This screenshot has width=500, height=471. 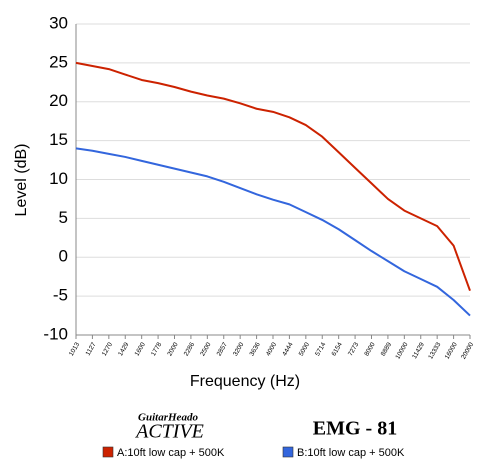 I want to click on y-tick-label: 5, so click(x=63, y=217).